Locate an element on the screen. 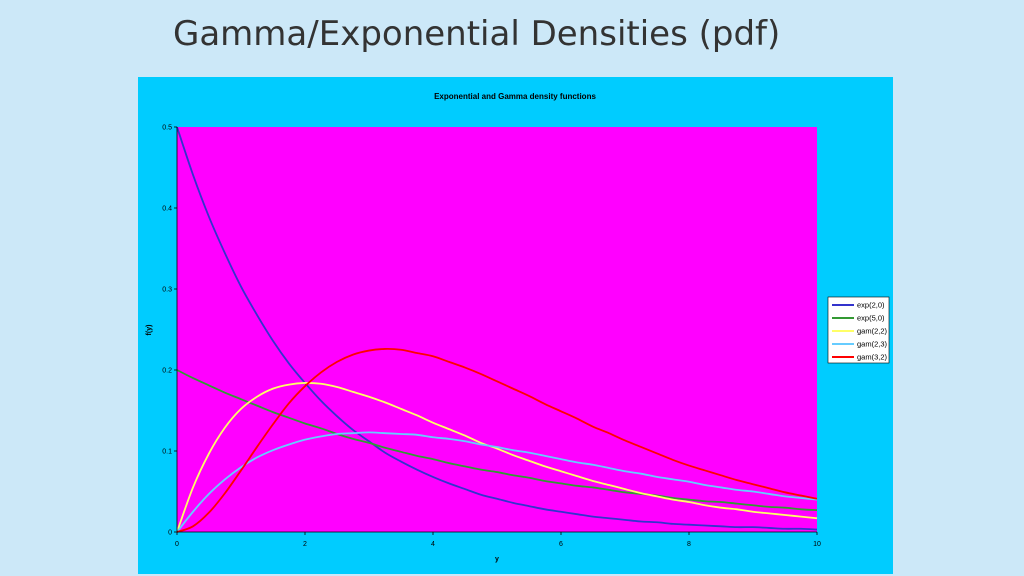 Image resolution: width=1024 pixels, height=576 pixels. legend: exp(2,0) exp(5,0) gam(2,2) gam(2,3) gam(3,2) is located at coordinates (858, 330).